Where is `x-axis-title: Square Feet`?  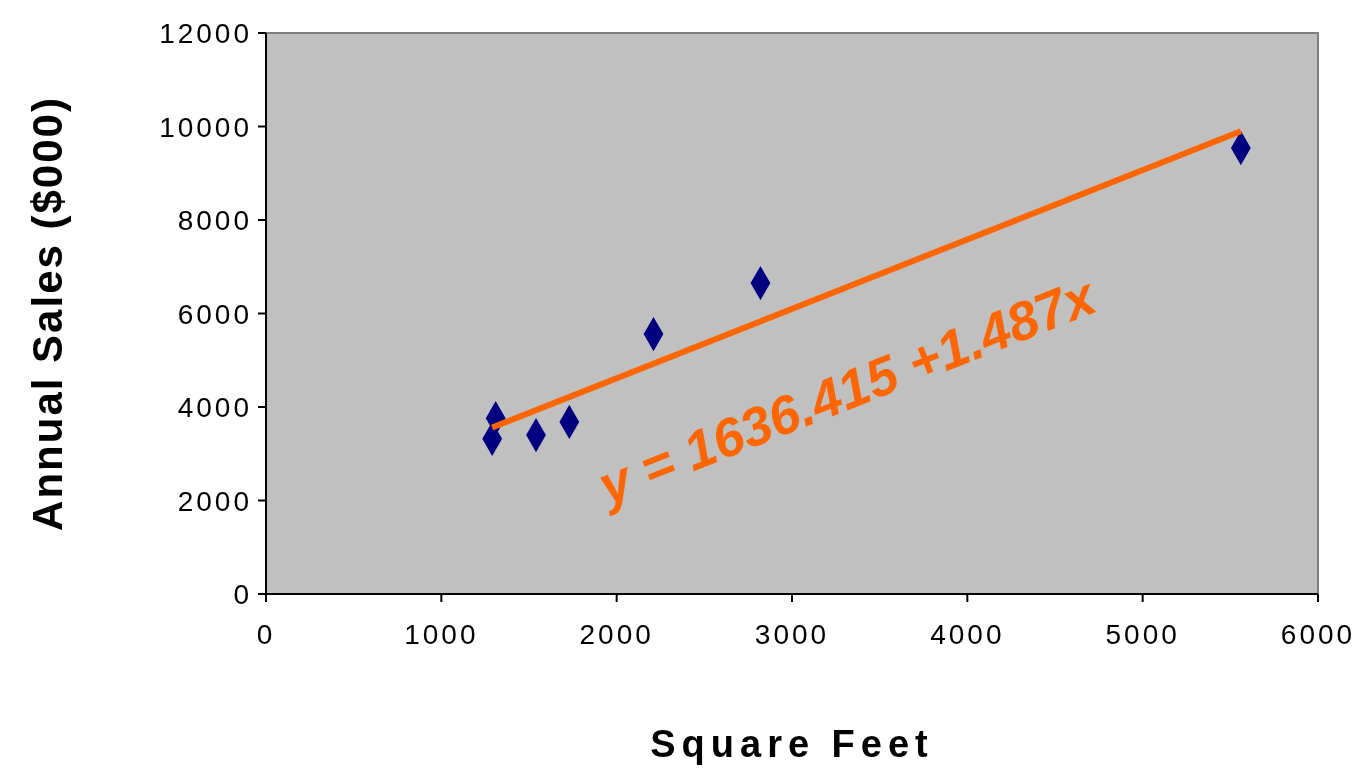 x-axis-title: Square Feet is located at coordinates (792, 744).